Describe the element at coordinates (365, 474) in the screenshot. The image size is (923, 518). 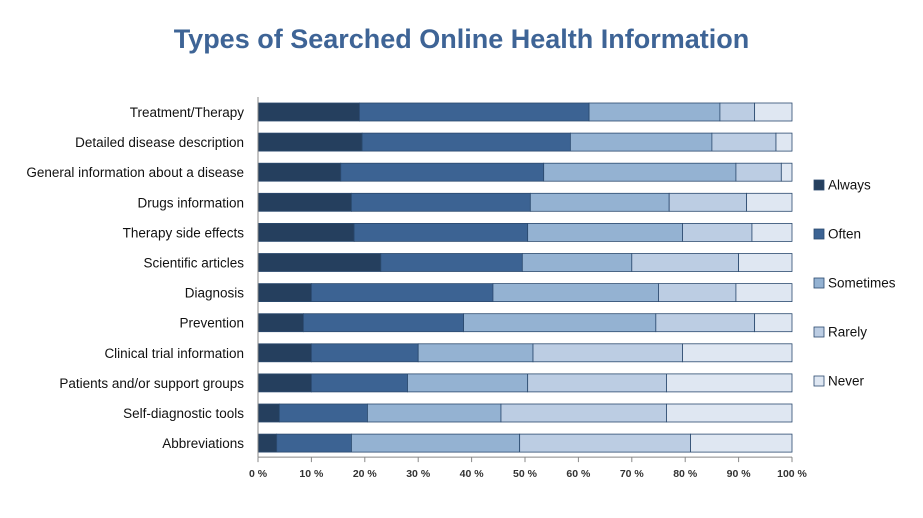
I see `x-tick-label: 20 %` at that location.